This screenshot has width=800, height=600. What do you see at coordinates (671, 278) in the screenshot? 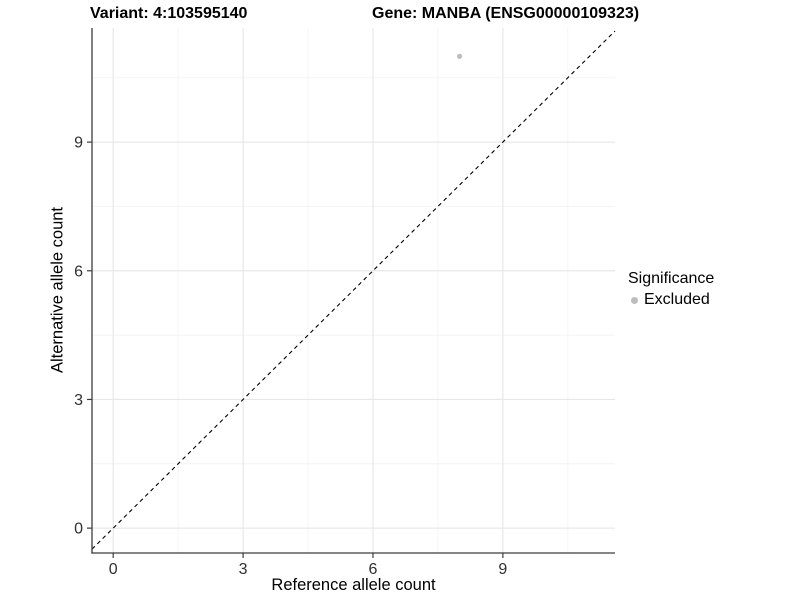
I see `legend-title: Significance` at bounding box center [671, 278].